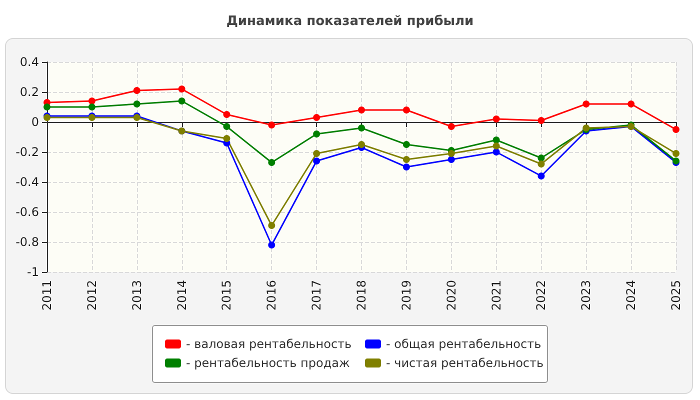  Describe the element at coordinates (676, 295) in the screenshot. I see `x-tick-label: 2025` at that location.